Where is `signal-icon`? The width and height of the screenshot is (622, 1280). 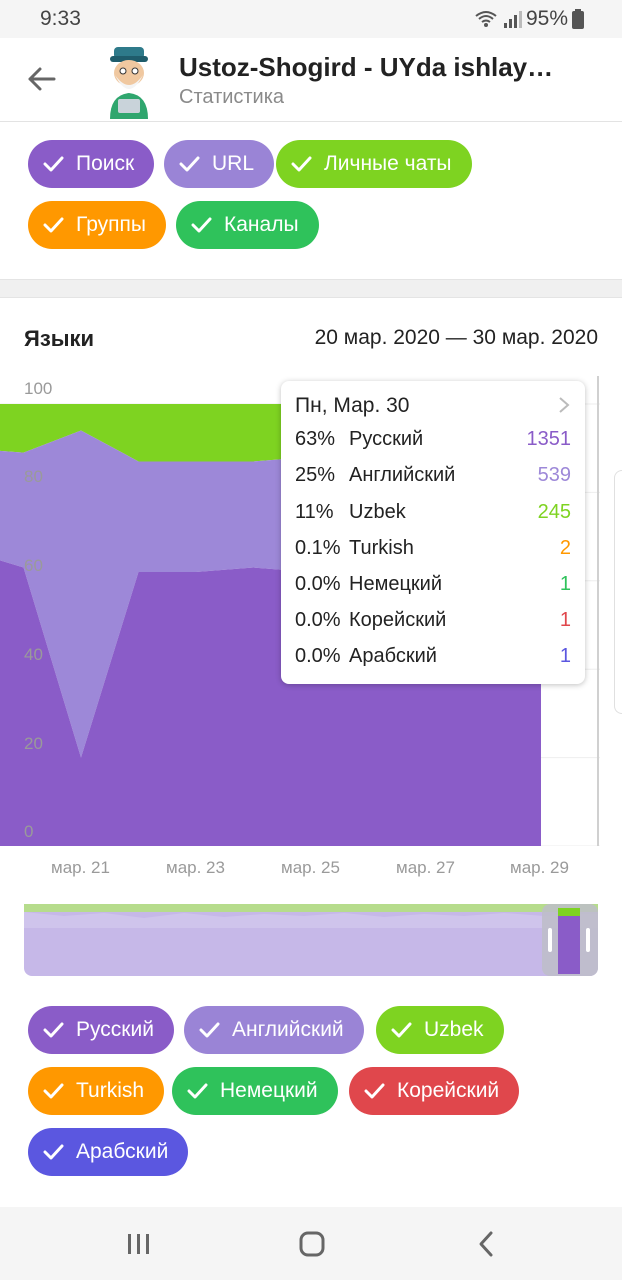
signal-icon is located at coordinates (512, 19).